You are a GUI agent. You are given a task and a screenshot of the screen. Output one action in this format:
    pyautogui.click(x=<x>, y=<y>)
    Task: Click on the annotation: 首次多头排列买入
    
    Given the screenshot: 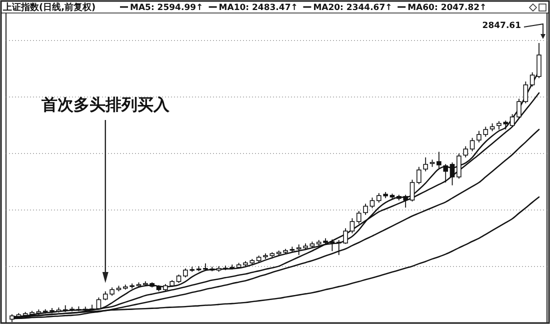 What is the action you would take?
    pyautogui.click(x=105, y=104)
    